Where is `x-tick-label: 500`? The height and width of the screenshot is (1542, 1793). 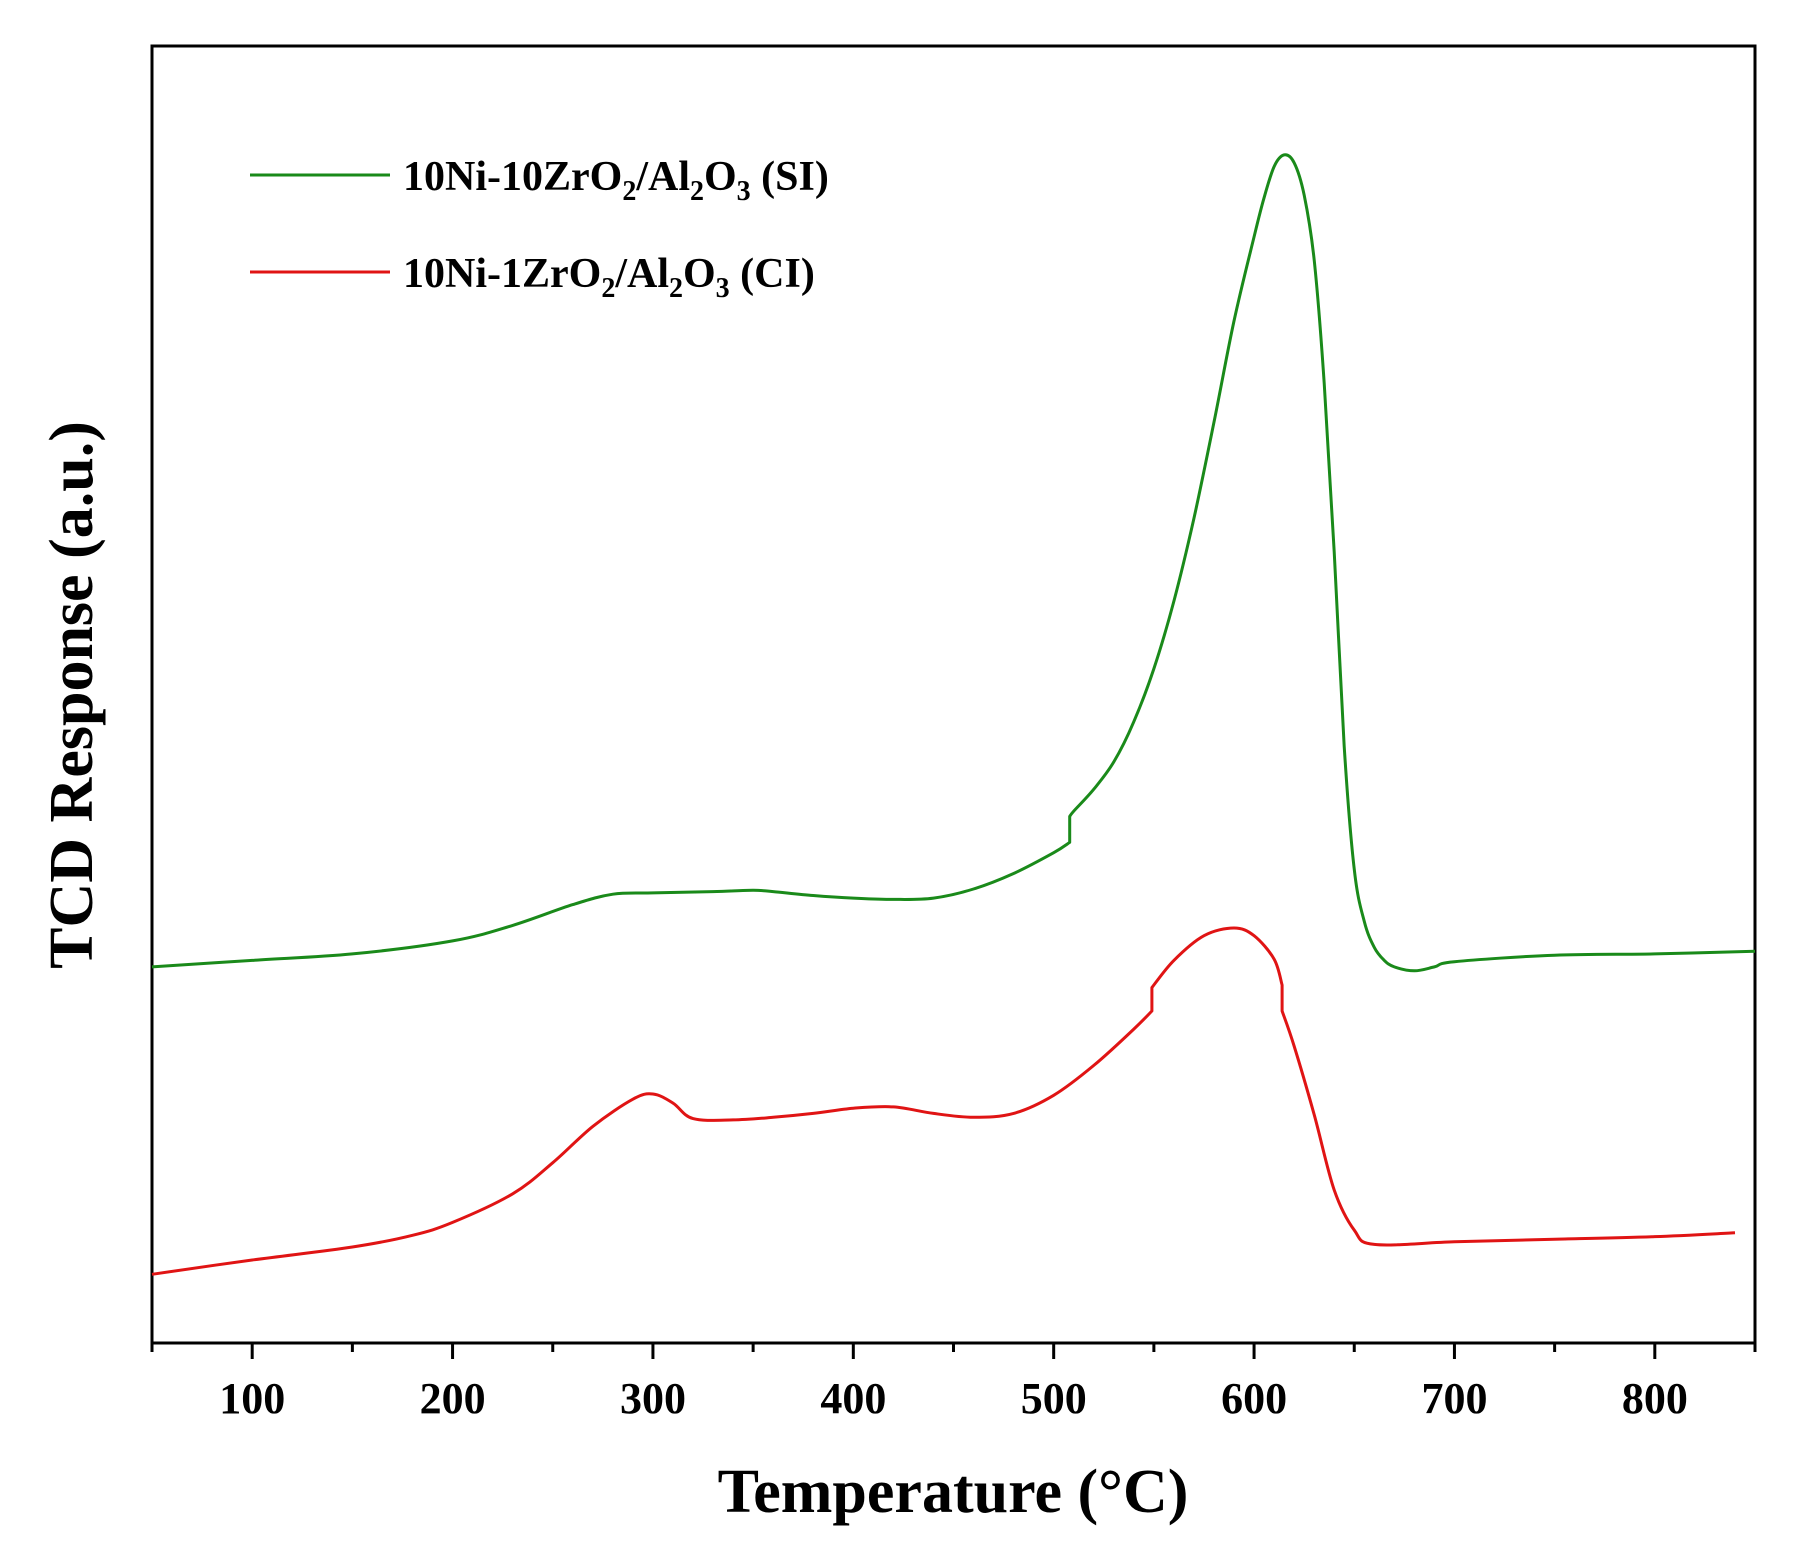 x-tick-label: 500 is located at coordinates (1054, 1398).